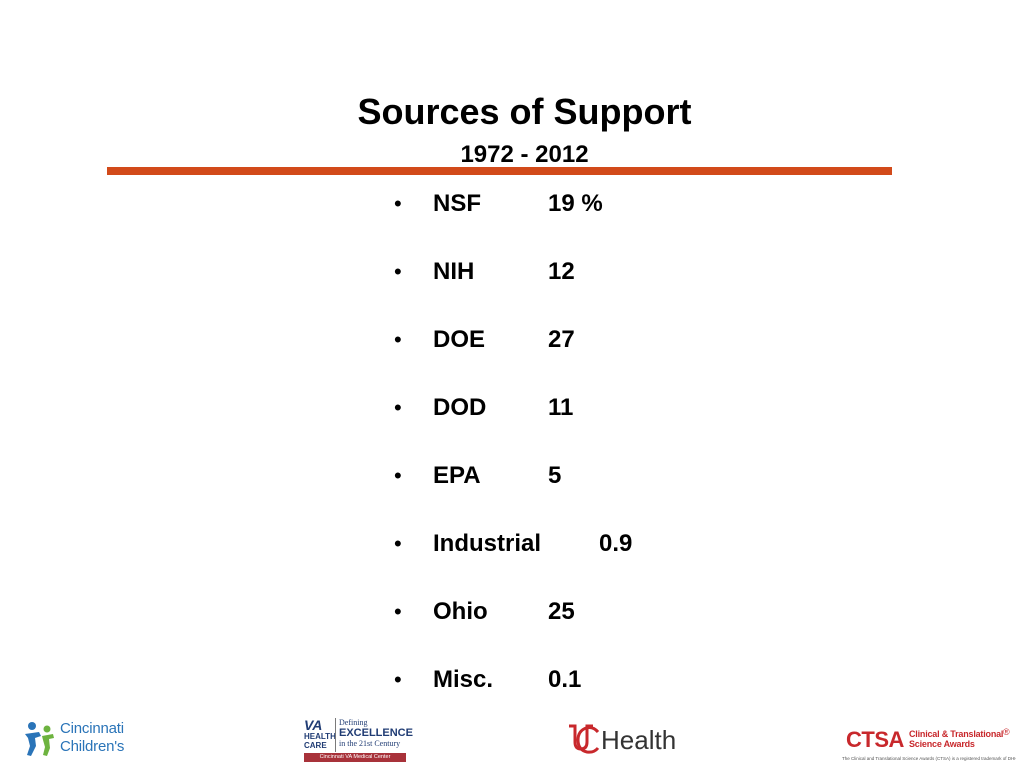 The height and width of the screenshot is (768, 1024). I want to click on va-health-word: HEALTH, so click(320, 736).